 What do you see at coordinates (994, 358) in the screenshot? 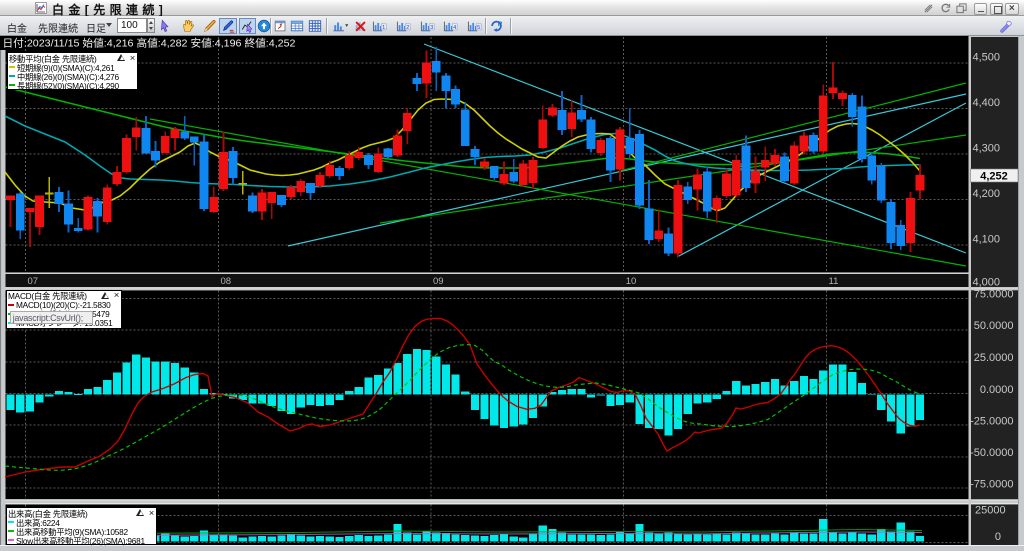
I see `svg-text: 25.0000` at bounding box center [994, 358].